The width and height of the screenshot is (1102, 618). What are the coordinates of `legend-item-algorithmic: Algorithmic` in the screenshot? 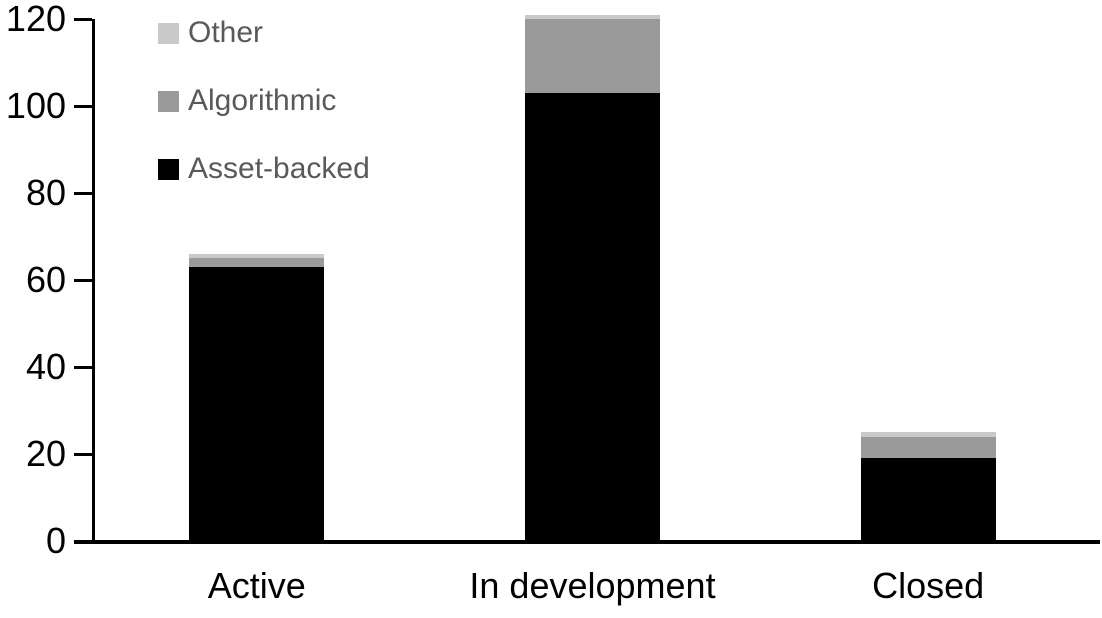 It's located at (264, 100).